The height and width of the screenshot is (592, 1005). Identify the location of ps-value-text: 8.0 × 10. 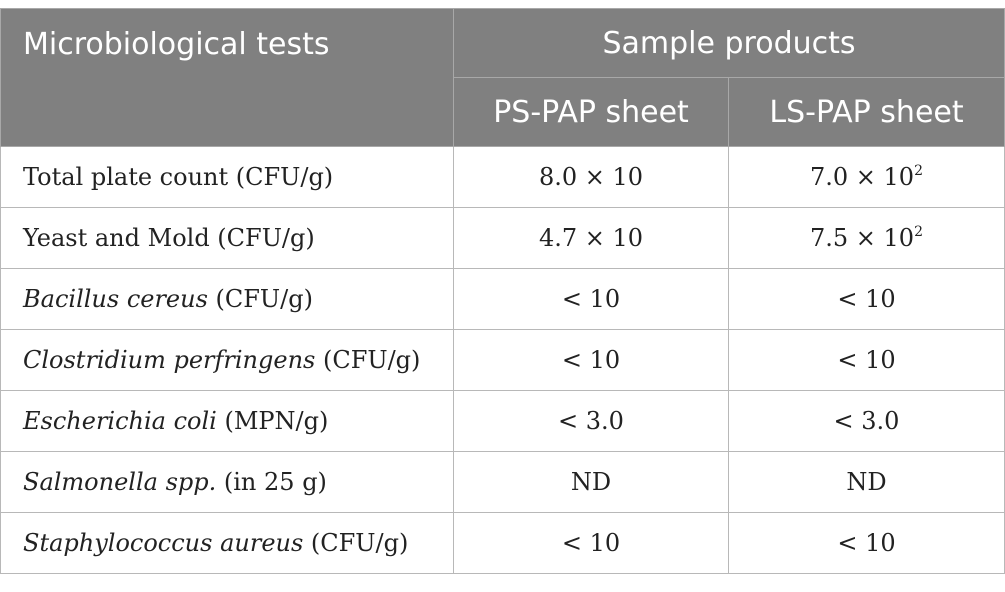
(591, 177).